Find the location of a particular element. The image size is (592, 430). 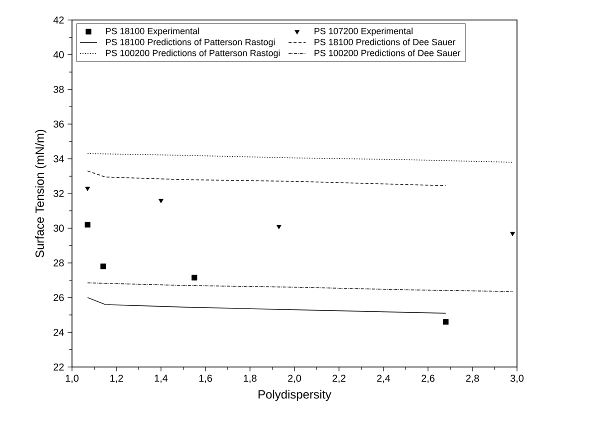

x-tick-label: 1,4 is located at coordinates (161, 378).